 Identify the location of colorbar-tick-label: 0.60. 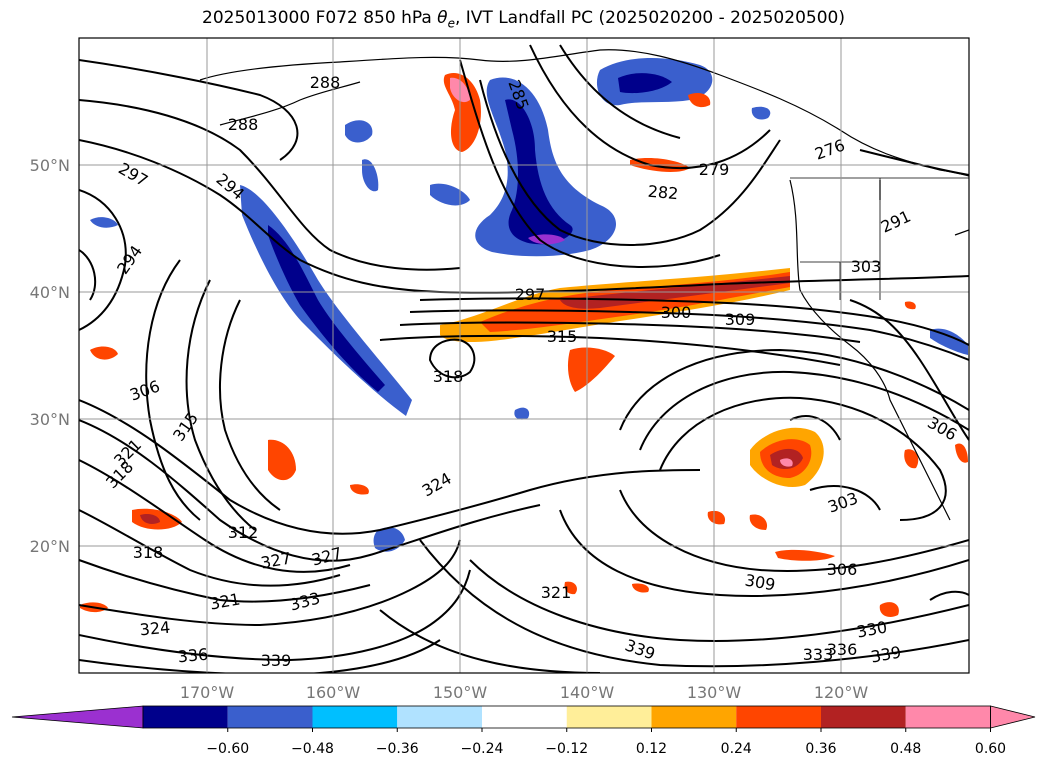
(990, 749).